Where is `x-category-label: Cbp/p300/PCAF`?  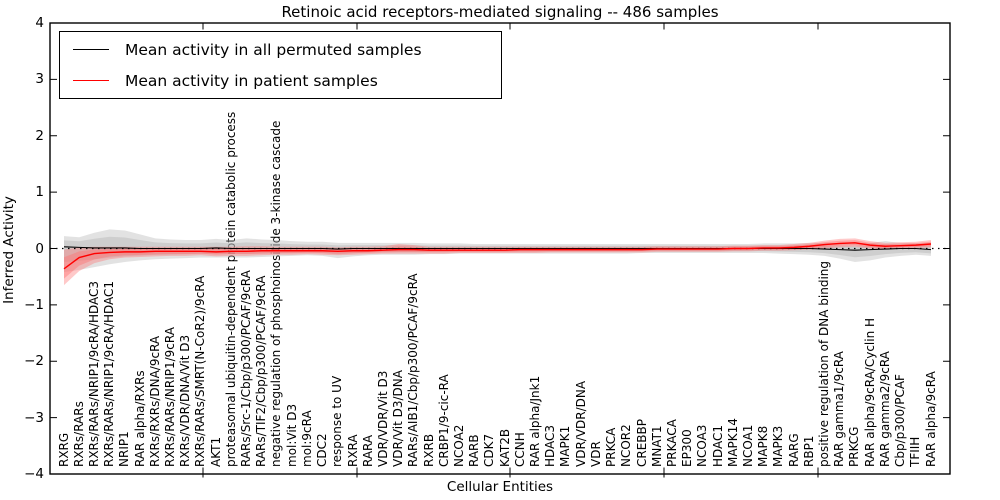
x-category-label: Cbp/p300/PCAF is located at coordinates (900, 420).